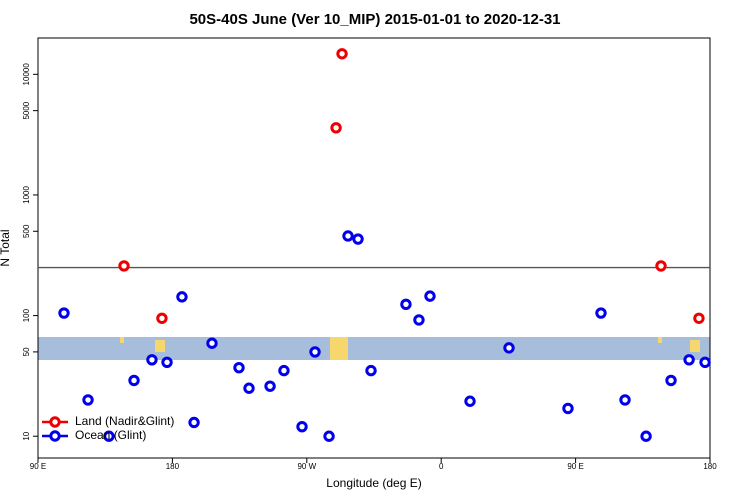 The height and width of the screenshot is (500, 750). What do you see at coordinates (26, 74) in the screenshot?
I see `y-tick-label: 10000` at bounding box center [26, 74].